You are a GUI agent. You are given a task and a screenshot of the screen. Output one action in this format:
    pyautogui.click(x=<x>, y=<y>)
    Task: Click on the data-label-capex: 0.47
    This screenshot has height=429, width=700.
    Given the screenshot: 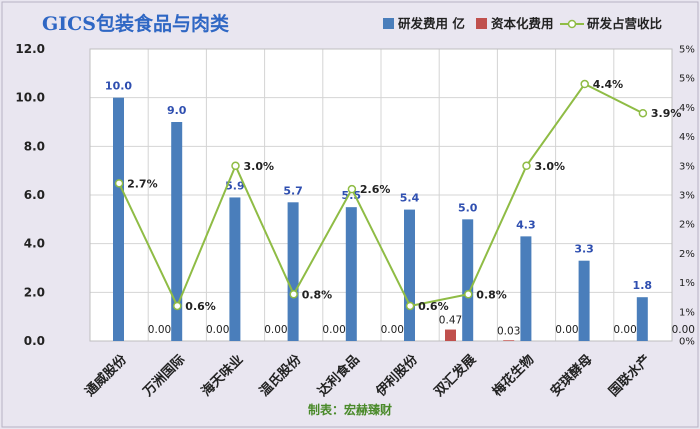 What is the action you would take?
    pyautogui.click(x=450, y=321)
    